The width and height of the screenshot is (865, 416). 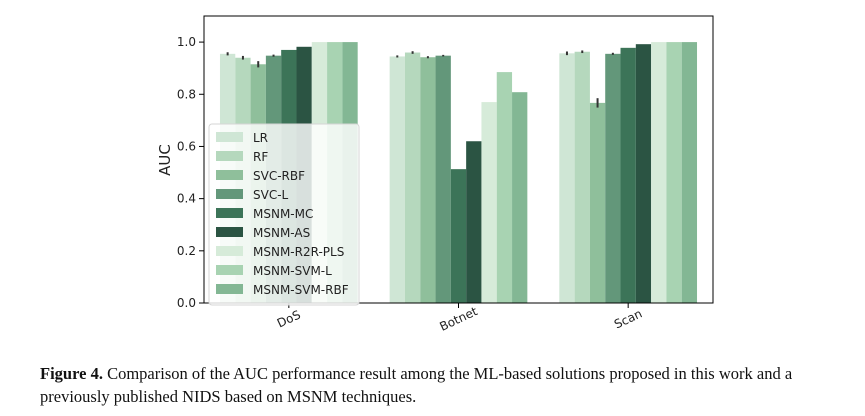 I want to click on error-bars-layer, so click(x=420, y=79).